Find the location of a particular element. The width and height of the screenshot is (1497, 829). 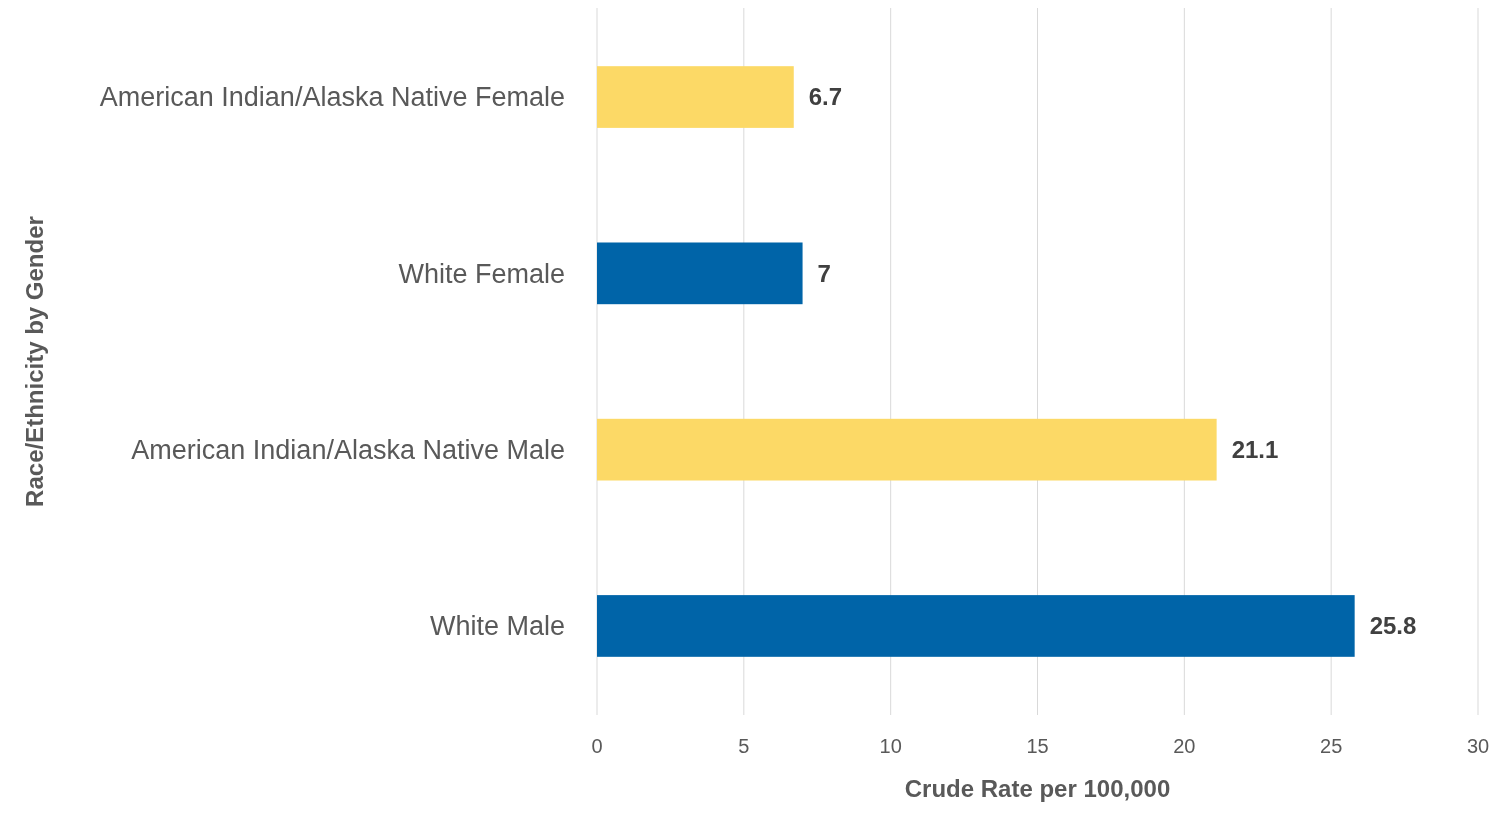

y-tick-label: American Indian/Alaska Native Female is located at coordinates (332, 97).